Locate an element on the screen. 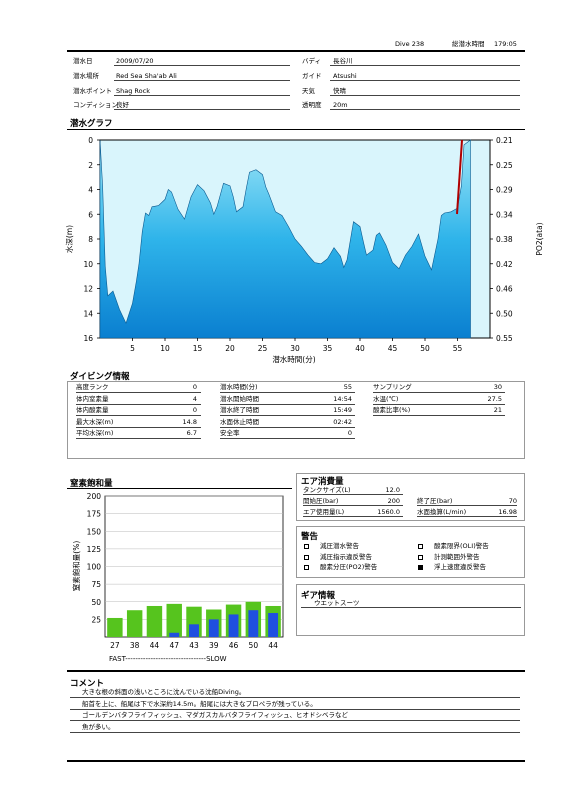  weather-label: 天気 is located at coordinates (308, 91).